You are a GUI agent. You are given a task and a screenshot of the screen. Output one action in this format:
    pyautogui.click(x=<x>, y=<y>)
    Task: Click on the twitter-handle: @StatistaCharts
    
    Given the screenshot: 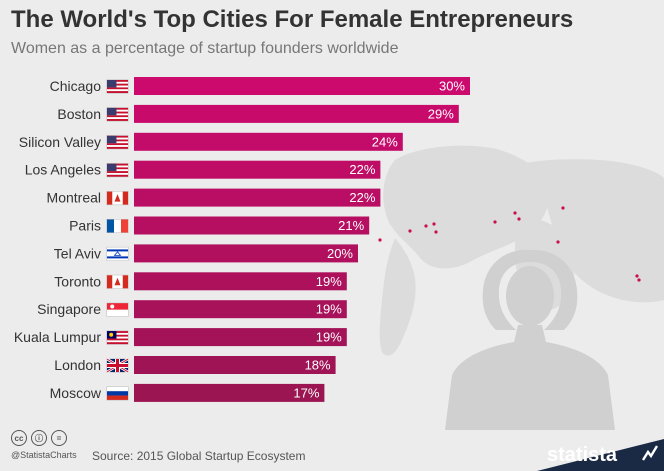 What is the action you would take?
    pyautogui.click(x=44, y=455)
    